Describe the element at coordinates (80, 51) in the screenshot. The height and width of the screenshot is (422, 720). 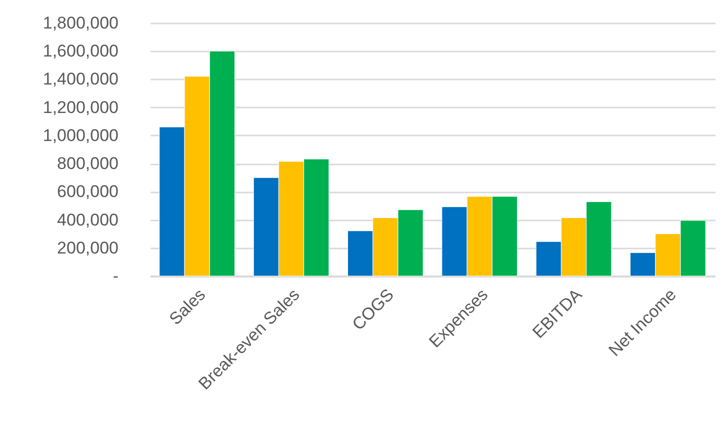
I see `y-tick-label: 1,600,000` at that location.